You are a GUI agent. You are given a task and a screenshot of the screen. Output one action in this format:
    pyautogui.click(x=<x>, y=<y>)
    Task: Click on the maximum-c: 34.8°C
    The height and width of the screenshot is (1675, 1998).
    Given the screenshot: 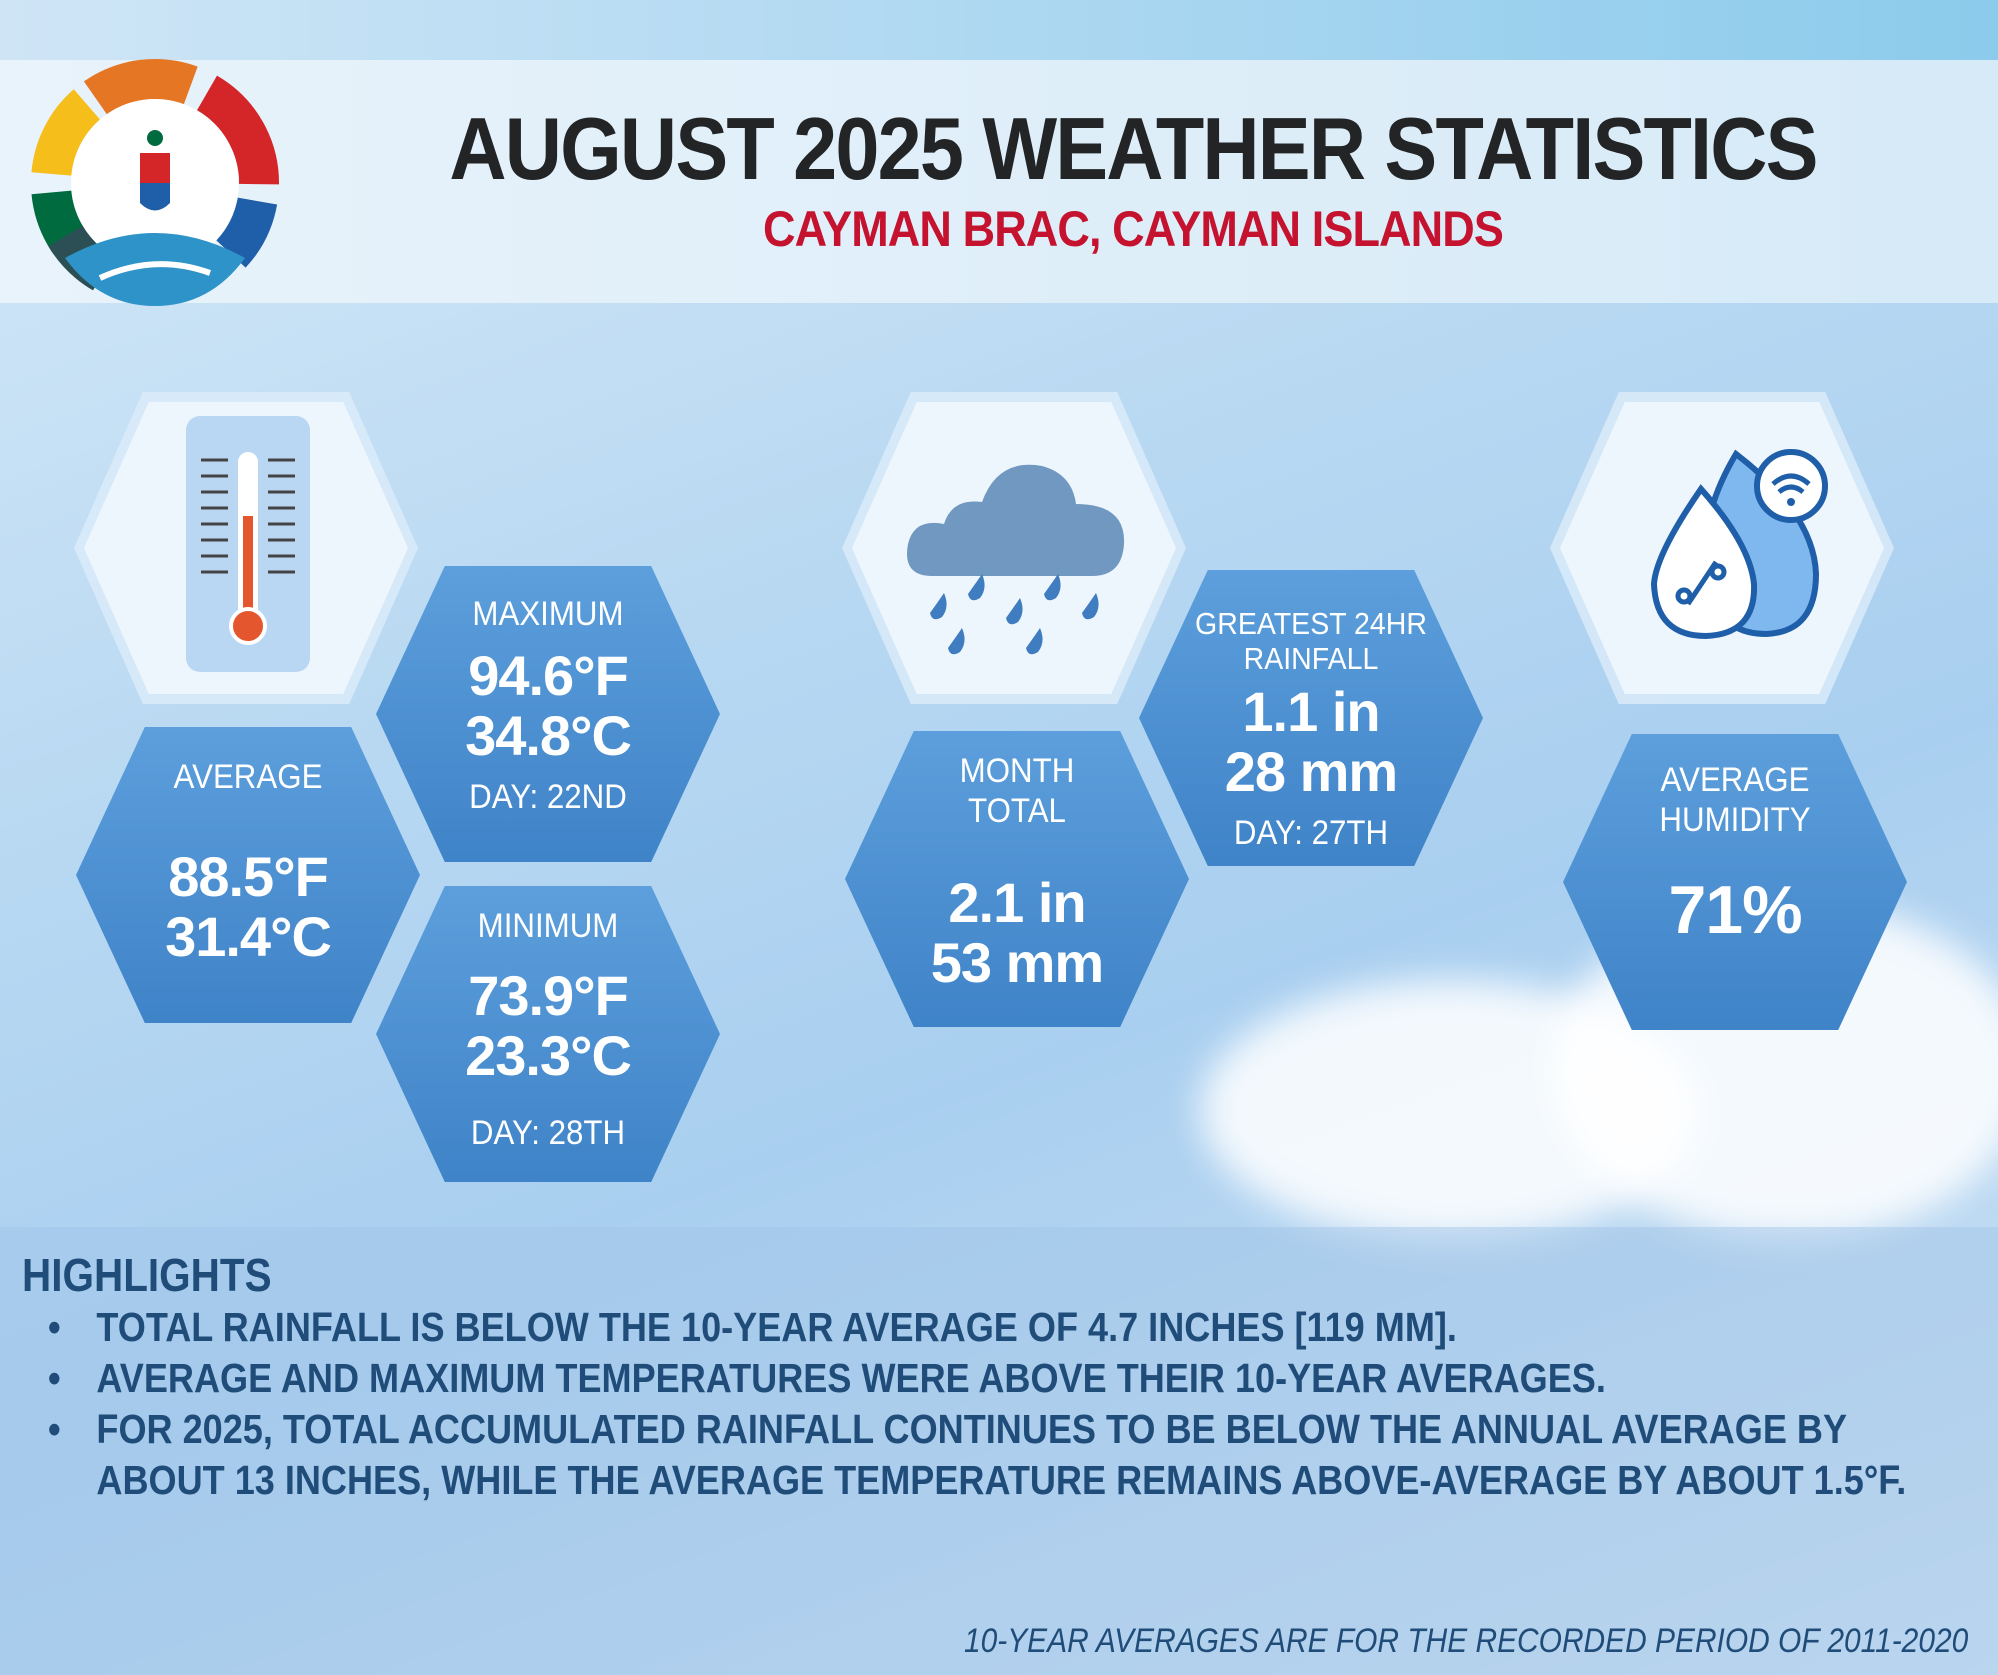 What is the action you would take?
    pyautogui.click(x=548, y=735)
    